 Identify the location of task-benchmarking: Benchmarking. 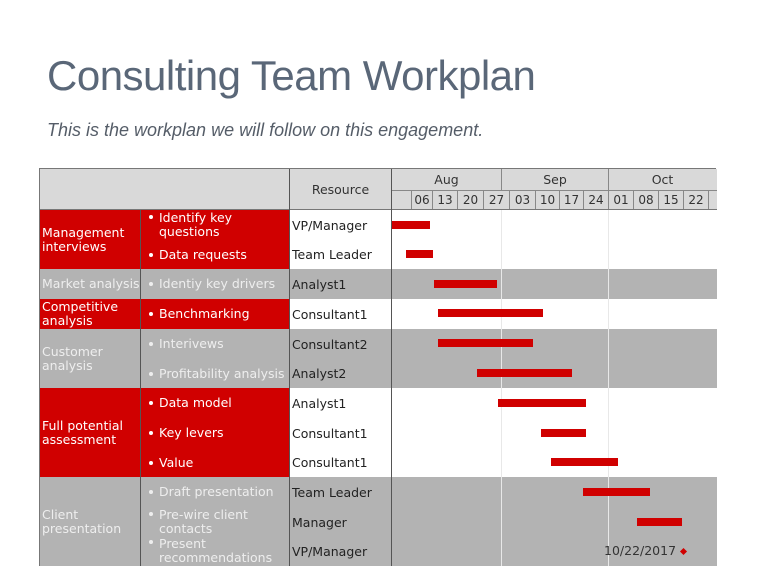
(215, 314).